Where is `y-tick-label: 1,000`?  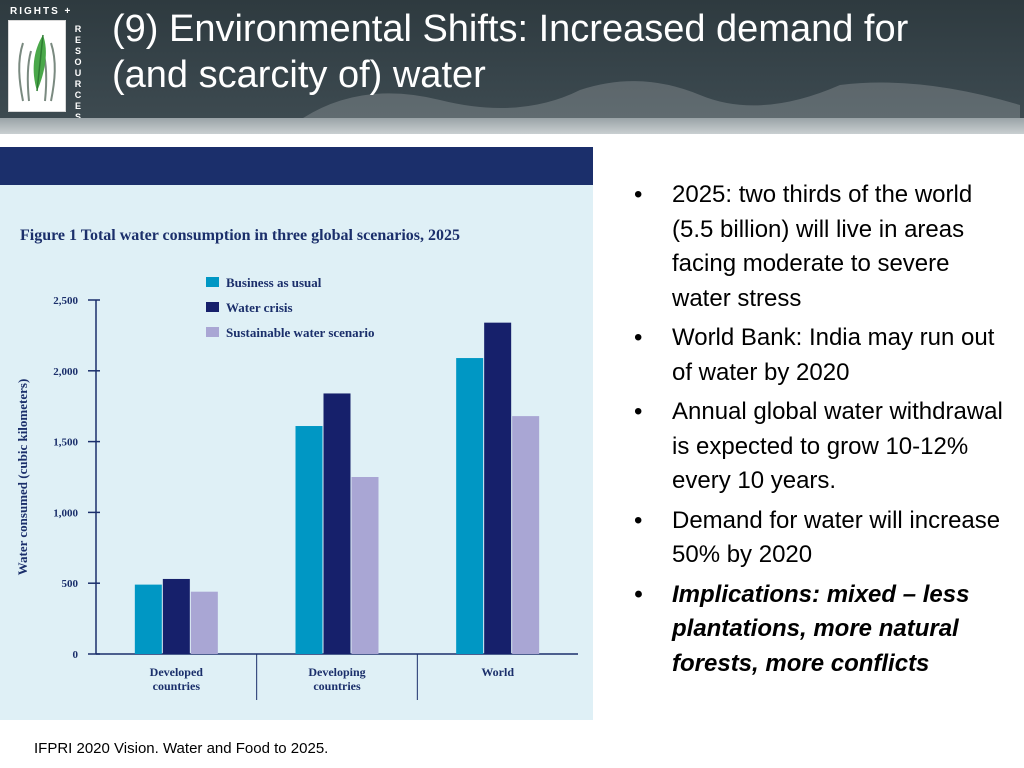
y-tick-label: 1,000 is located at coordinates (65, 513).